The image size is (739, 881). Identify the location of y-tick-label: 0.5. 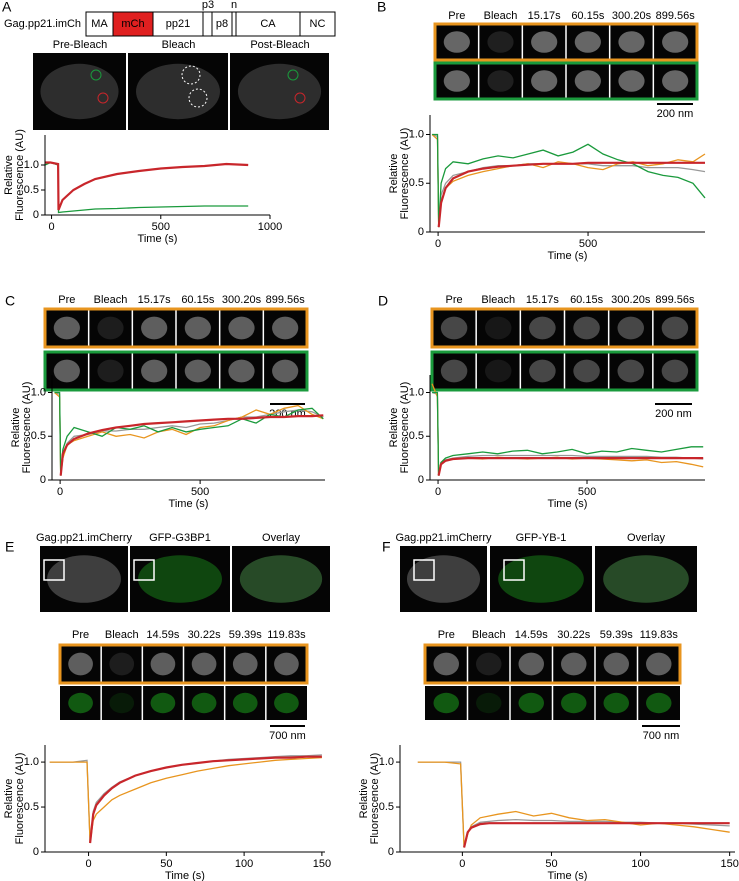
(386, 807).